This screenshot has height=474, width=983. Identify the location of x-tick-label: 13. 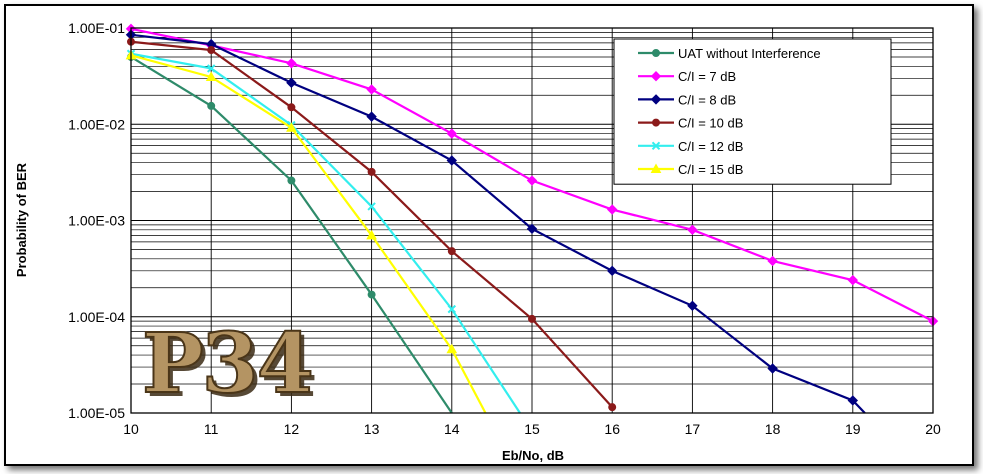
(372, 429).